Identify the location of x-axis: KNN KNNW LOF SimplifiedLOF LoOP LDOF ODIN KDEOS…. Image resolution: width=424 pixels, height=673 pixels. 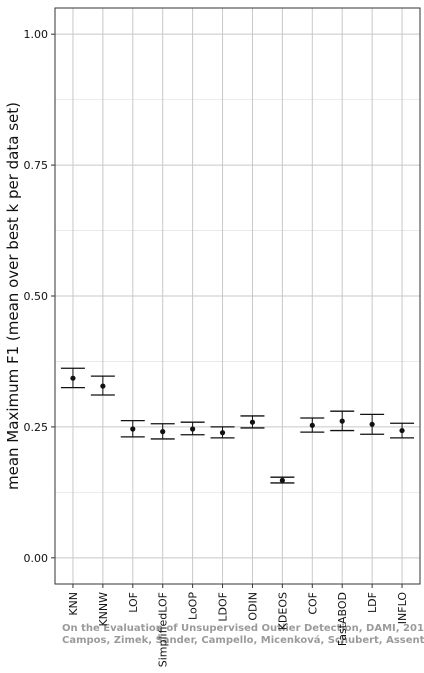
(238, 625).